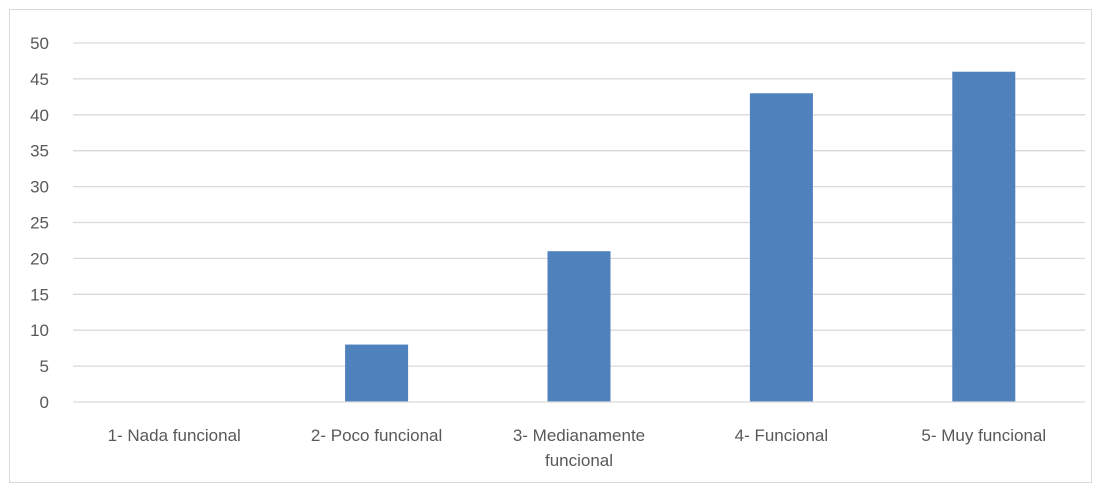  I want to click on x-tick-label: 2- Poco funcional, so click(376, 435).